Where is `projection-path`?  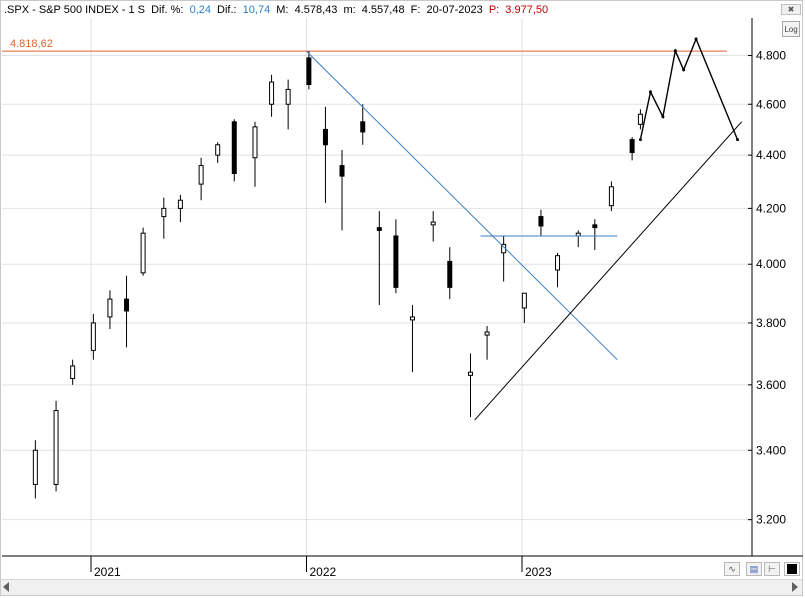 projection-path is located at coordinates (689, 88).